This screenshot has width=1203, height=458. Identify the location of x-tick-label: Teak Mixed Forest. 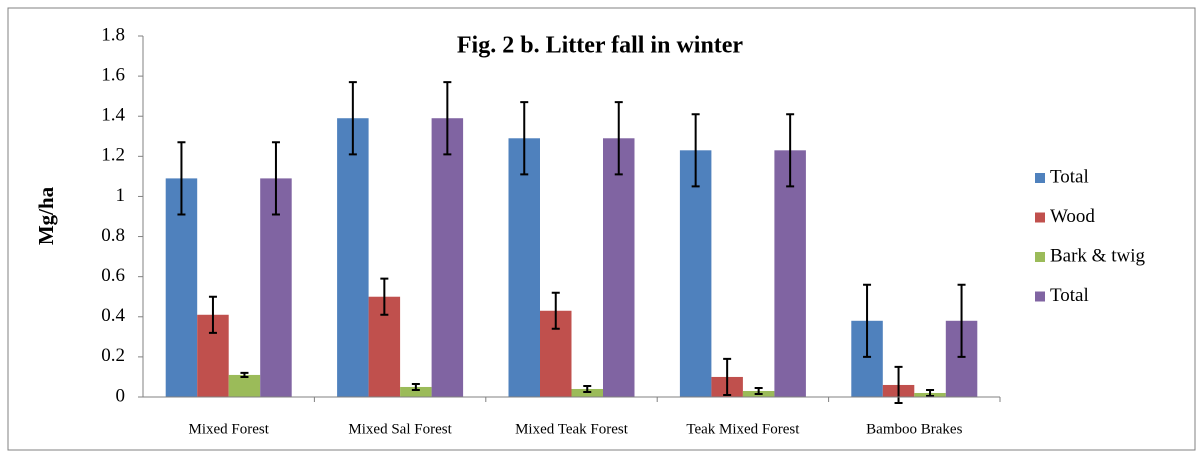
(743, 429).